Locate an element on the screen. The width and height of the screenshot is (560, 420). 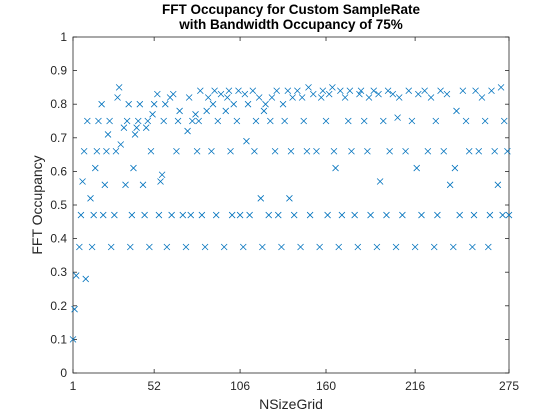
y-tick-label: 0.9 is located at coordinates (58, 71).